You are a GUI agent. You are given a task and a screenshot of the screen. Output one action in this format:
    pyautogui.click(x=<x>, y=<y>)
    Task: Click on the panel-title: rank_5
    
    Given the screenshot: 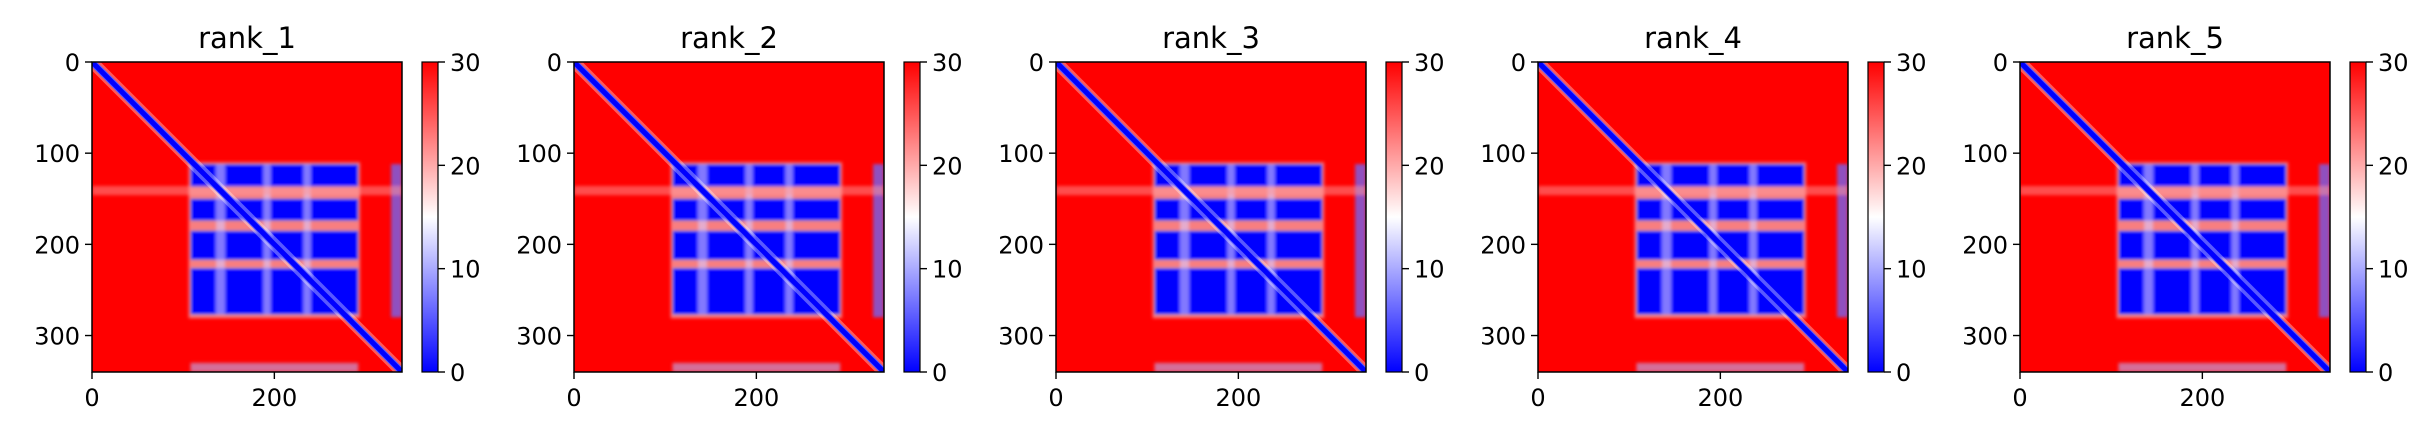 What is the action you would take?
    pyautogui.click(x=2175, y=38)
    